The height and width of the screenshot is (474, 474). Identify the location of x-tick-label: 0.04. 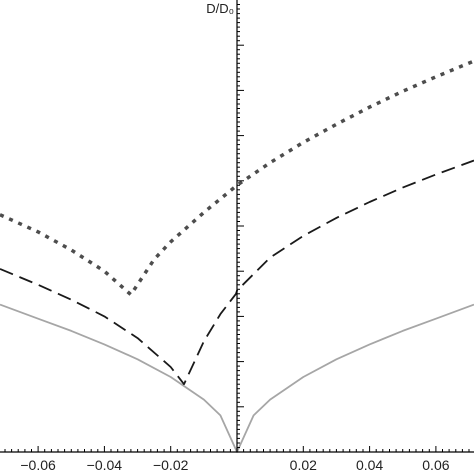
(369, 465).